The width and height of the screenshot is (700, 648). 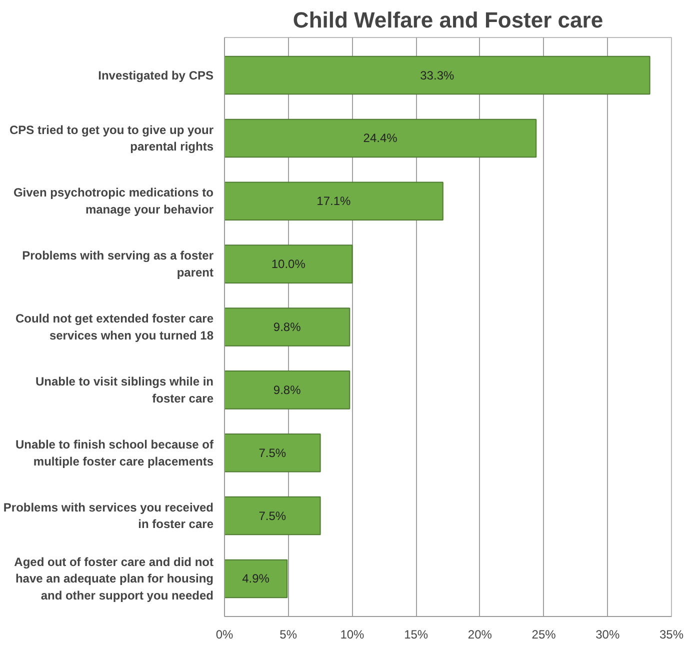 I want to click on data-label: 4.9%, so click(x=256, y=579).